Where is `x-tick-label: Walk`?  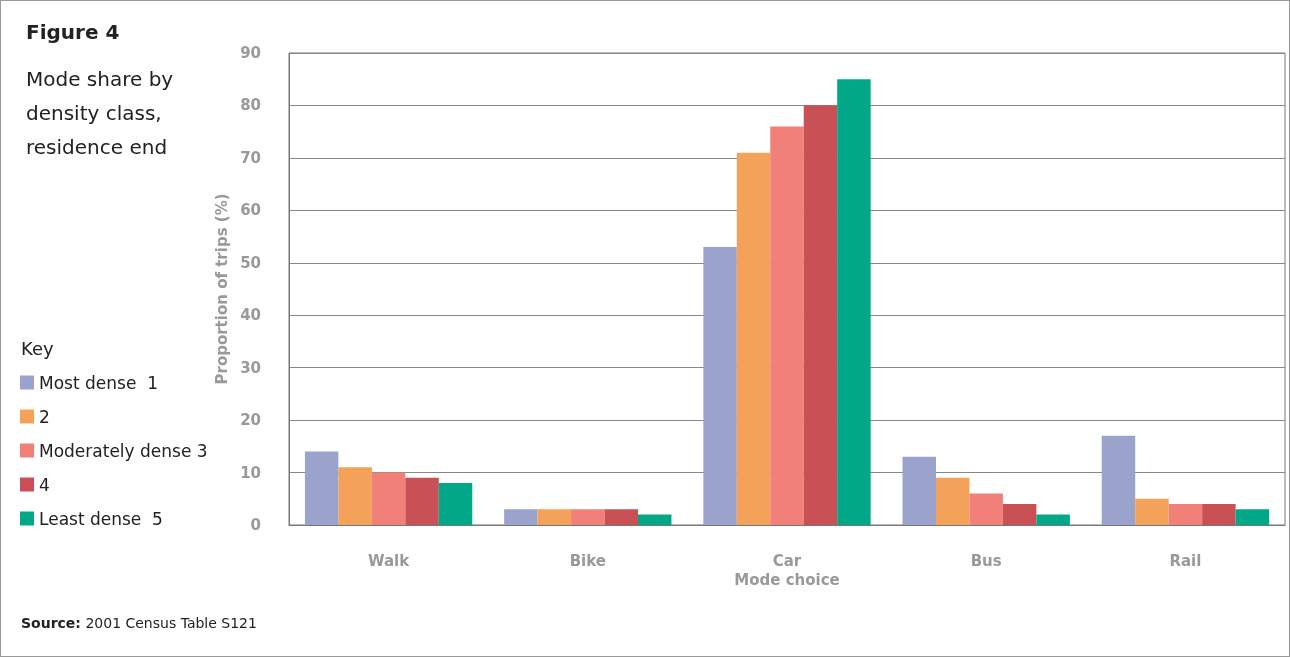
x-tick-label: Walk is located at coordinates (389, 560).